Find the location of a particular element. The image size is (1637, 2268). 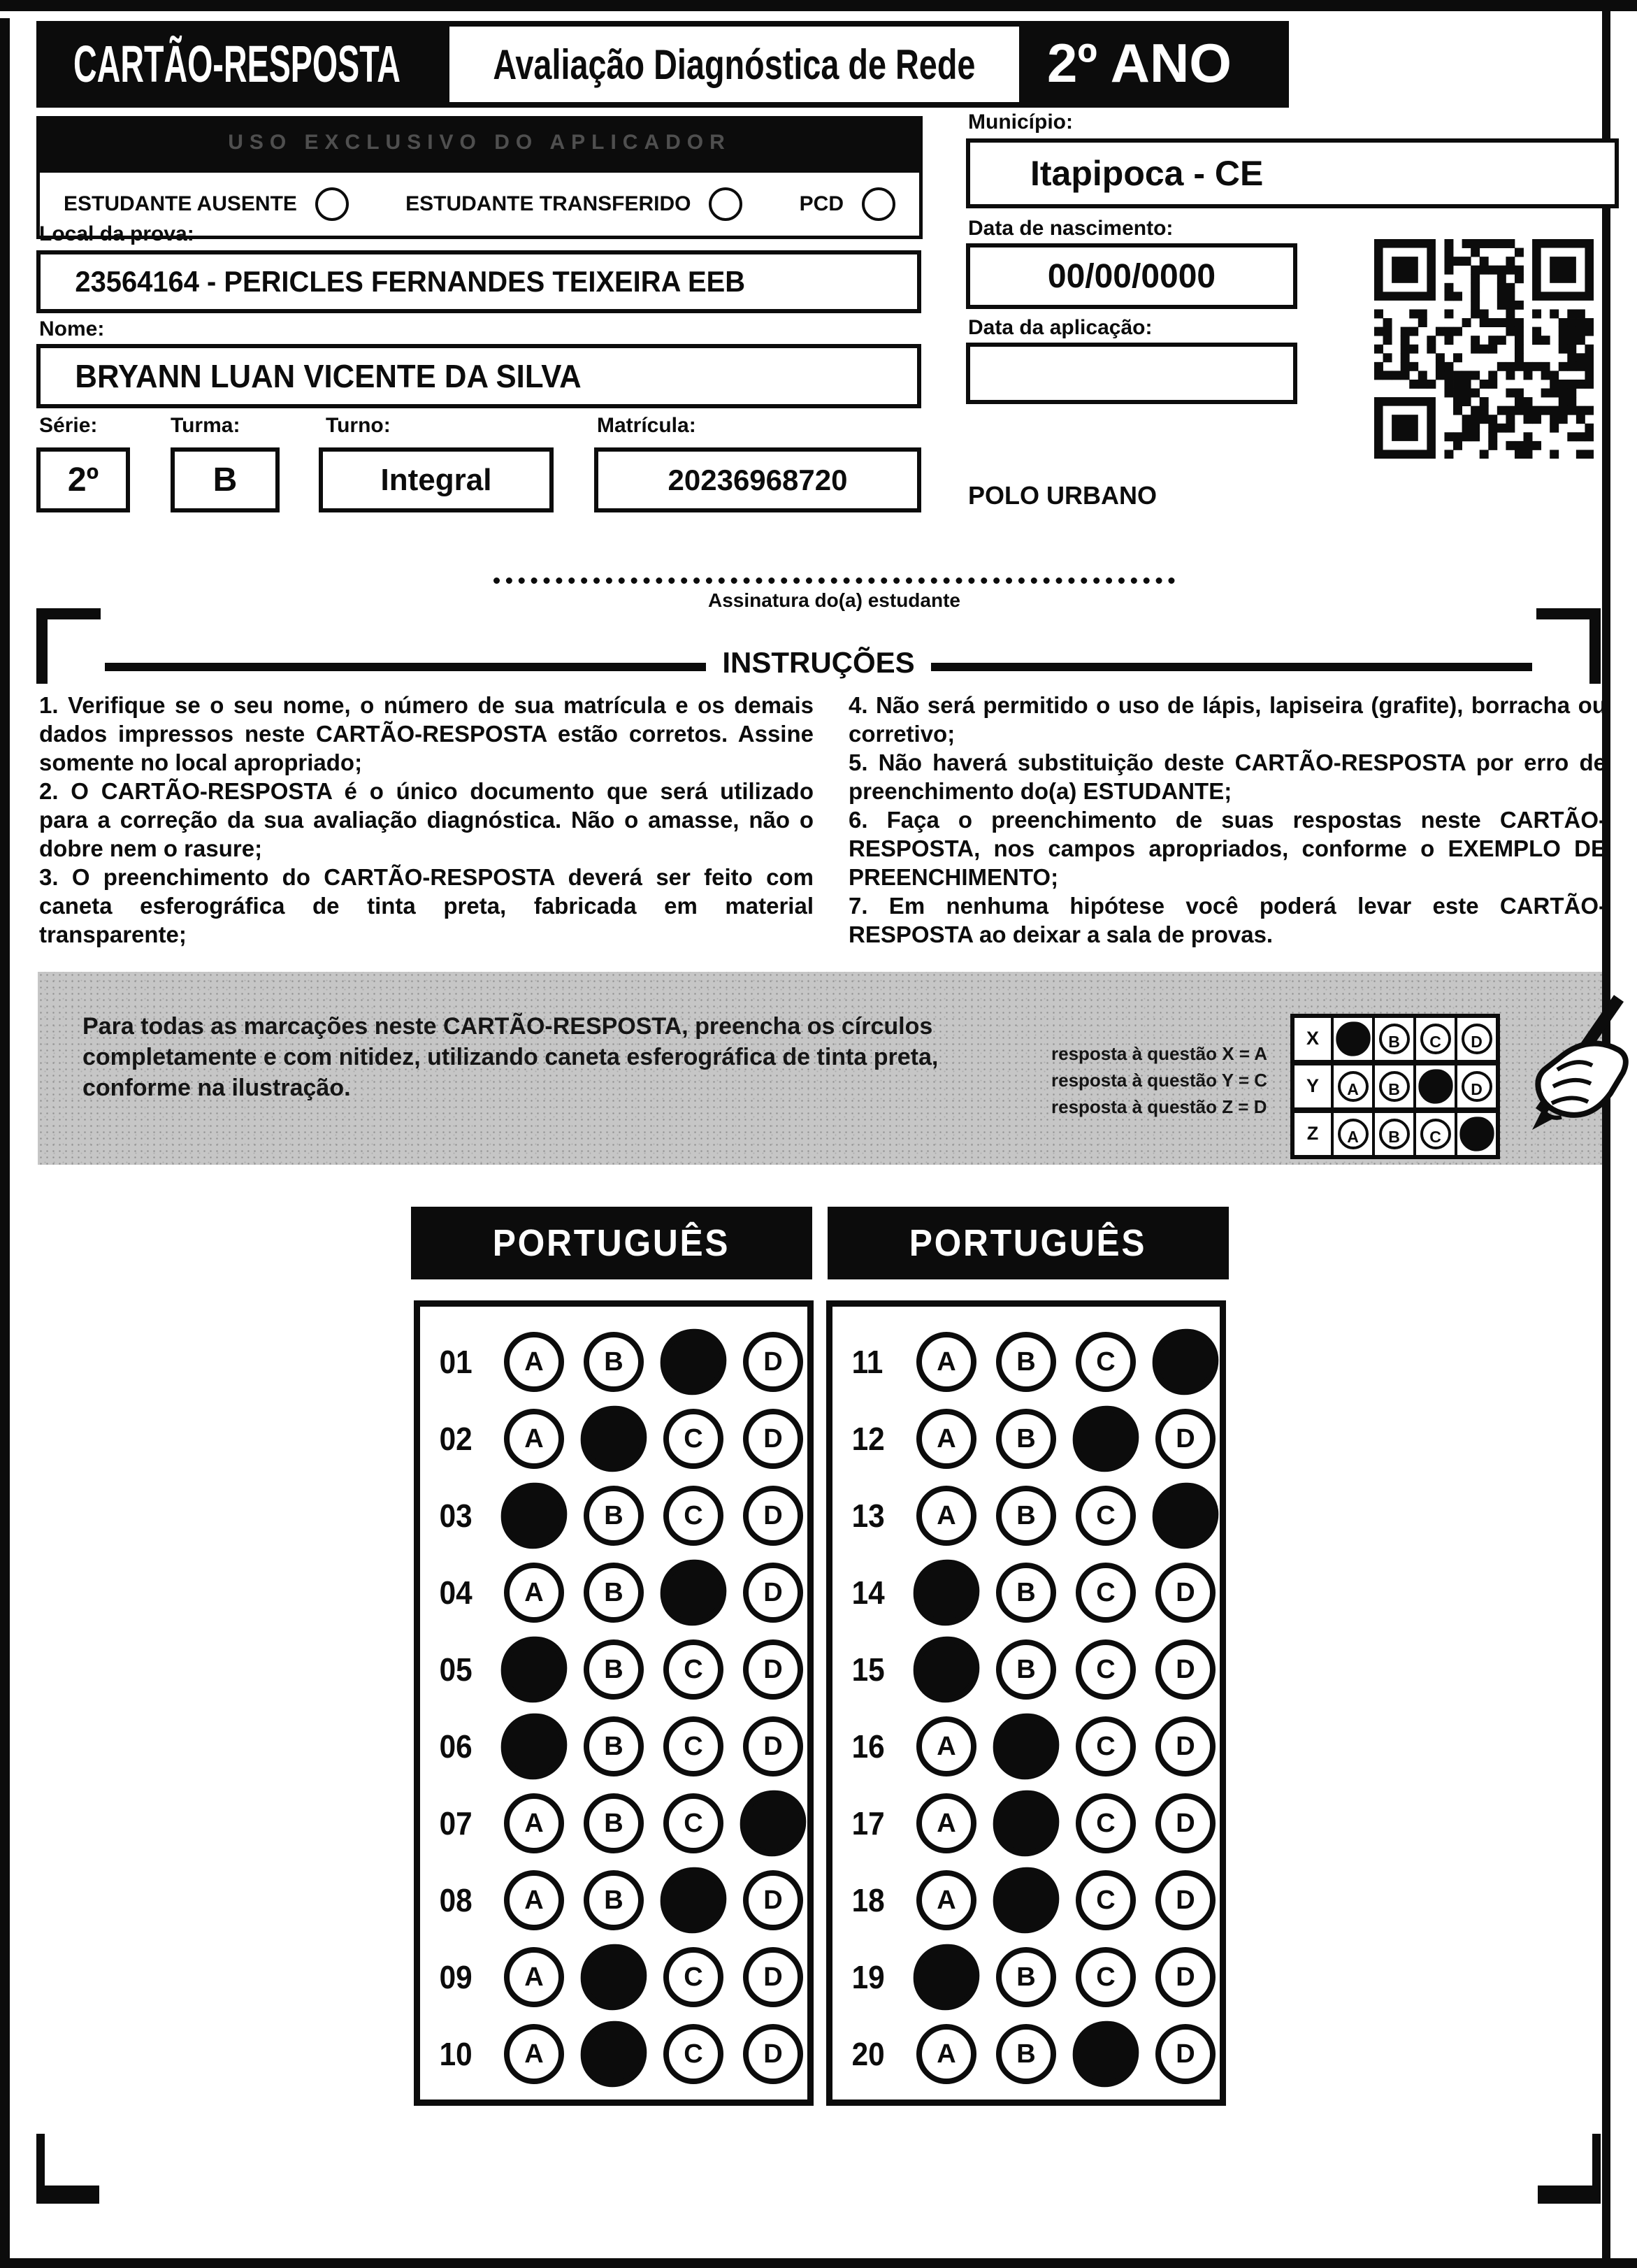

example-bubble-cell: B is located at coordinates (1395, 1134).